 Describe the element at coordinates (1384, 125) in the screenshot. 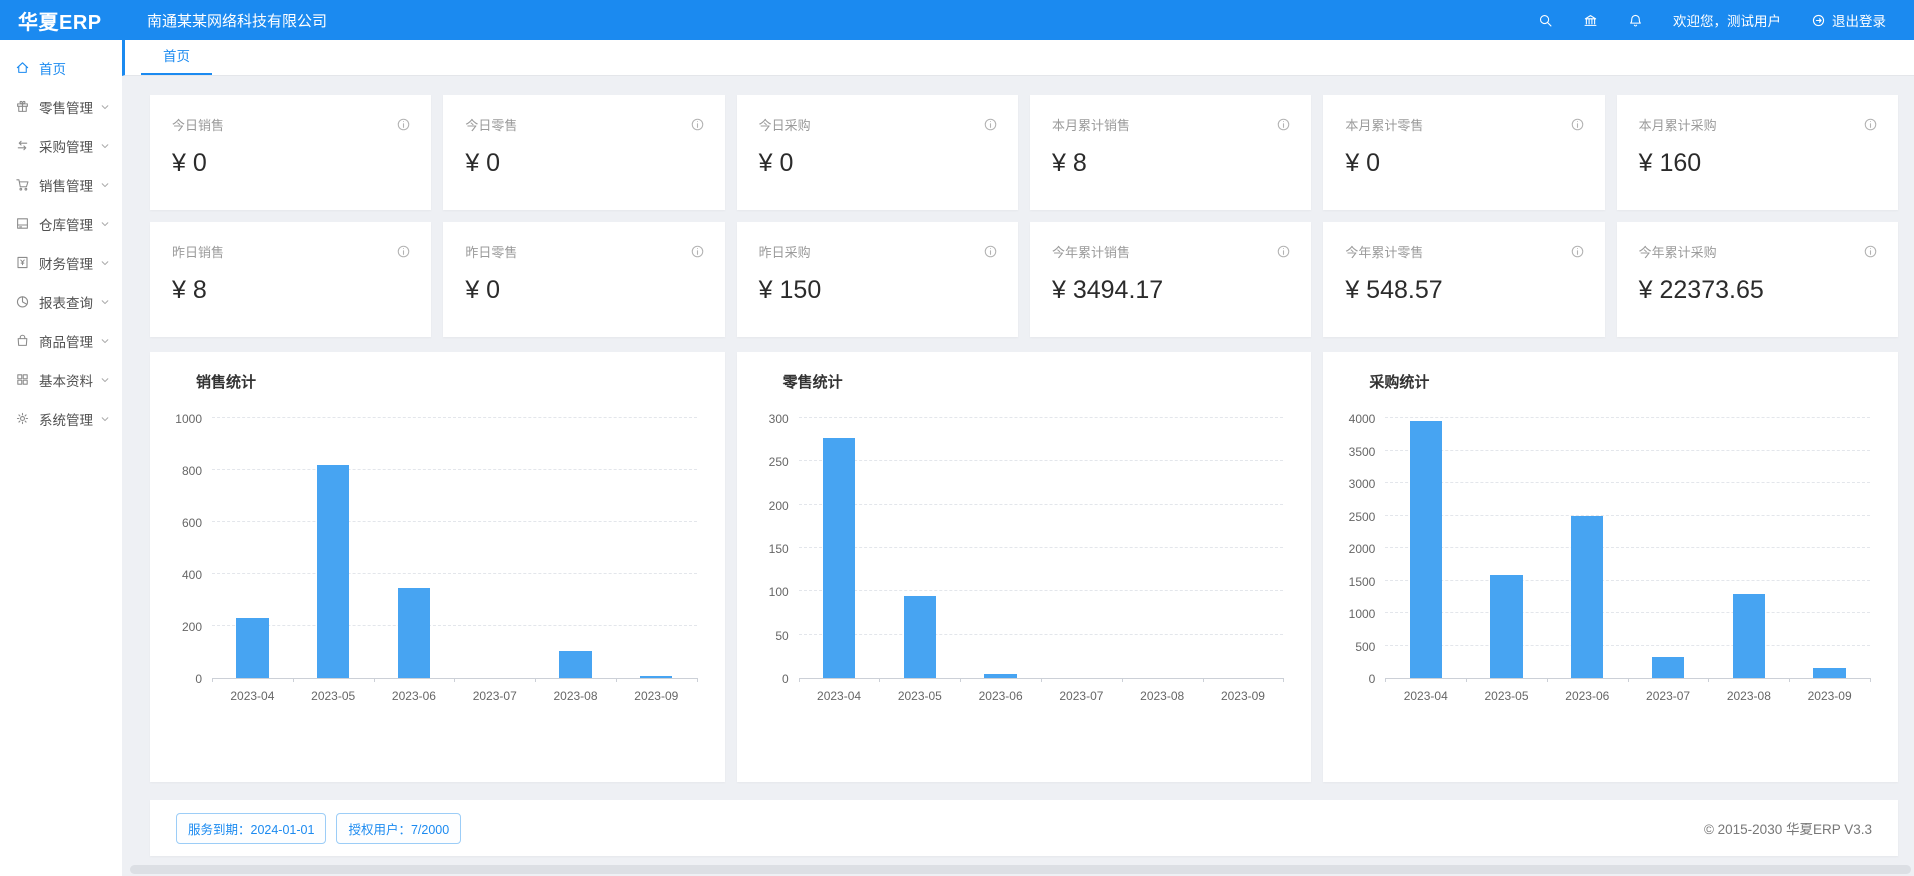

I see `stat-card-label: 本月累计零售` at that location.